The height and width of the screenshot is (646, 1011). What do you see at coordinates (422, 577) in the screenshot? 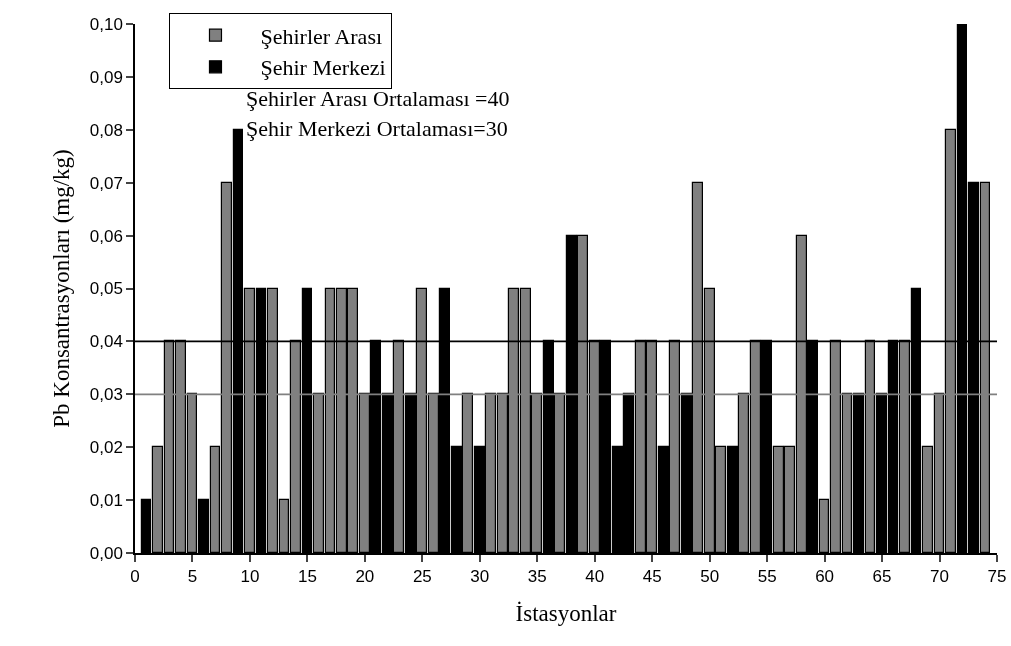
I see `x-tick-label: 25` at bounding box center [422, 577].